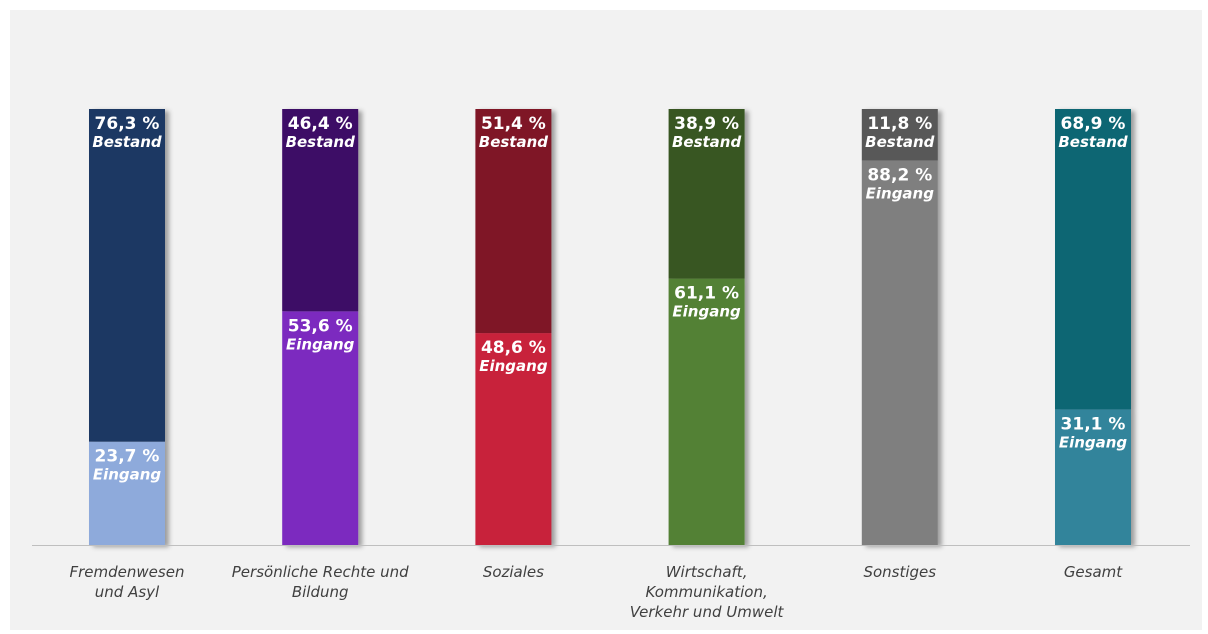 The height and width of the screenshot is (634, 1208). Describe the element at coordinates (513, 124) in the screenshot. I see `data-label: 51,4 %` at that location.